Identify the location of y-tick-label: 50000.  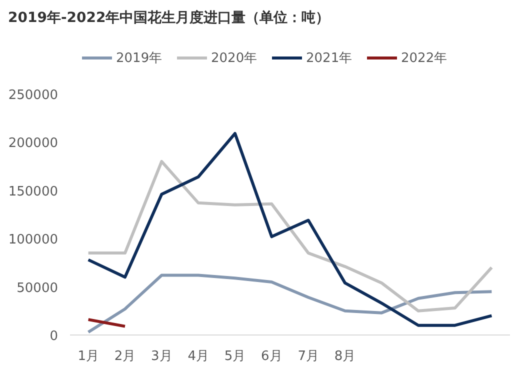
(37, 288).